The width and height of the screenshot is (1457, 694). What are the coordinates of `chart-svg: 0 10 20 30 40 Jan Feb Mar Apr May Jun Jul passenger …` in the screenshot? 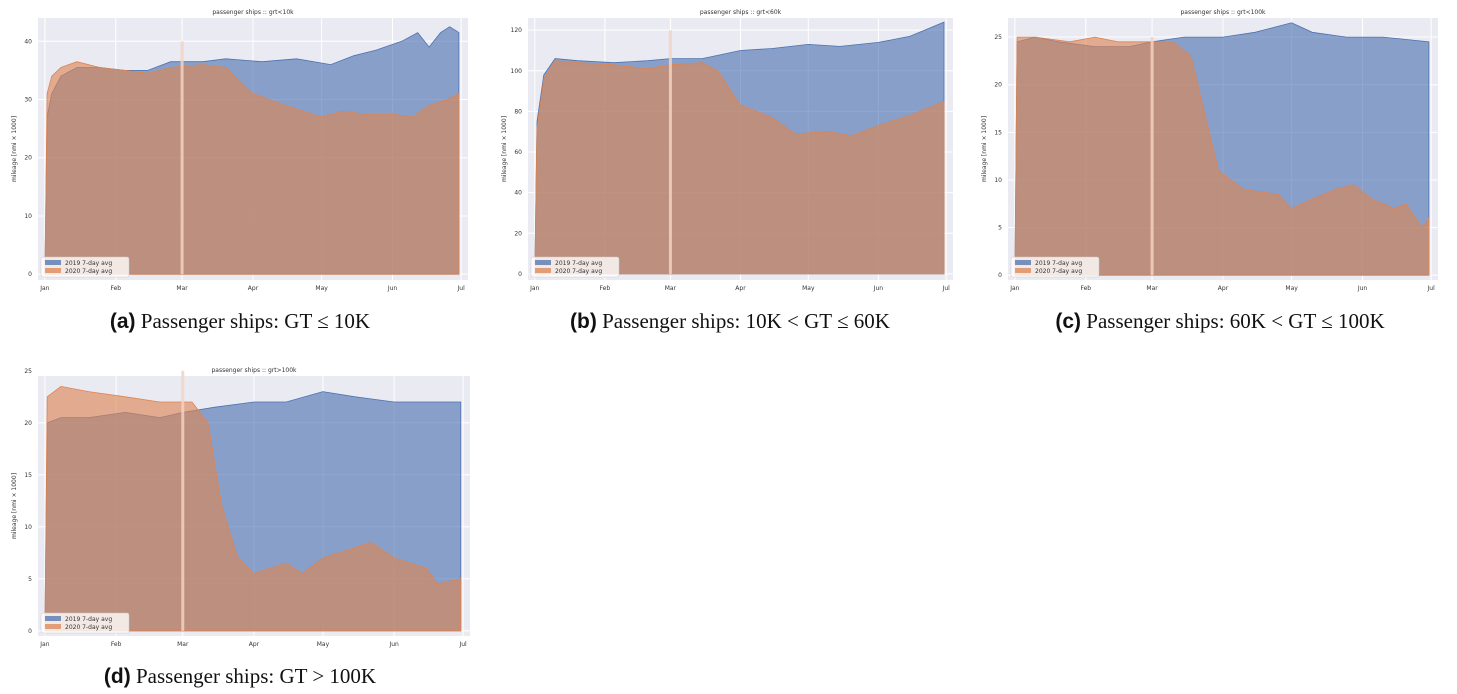 It's located at (239, 150).